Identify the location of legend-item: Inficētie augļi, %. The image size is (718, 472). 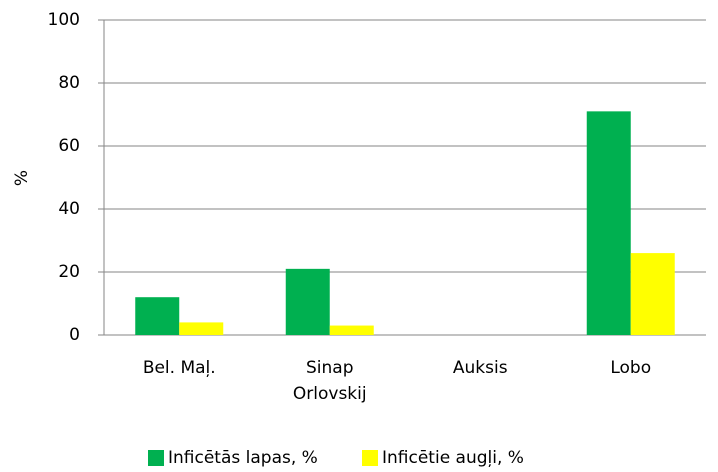
(443, 458).